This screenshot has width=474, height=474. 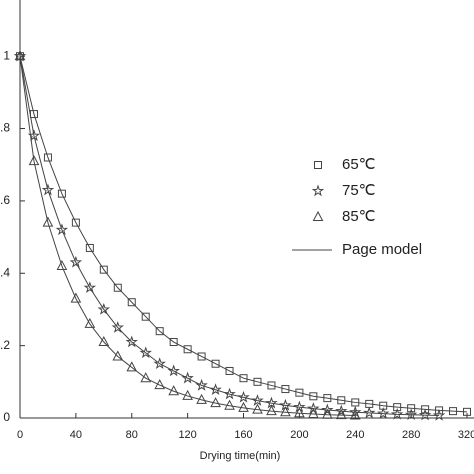 What do you see at coordinates (411, 435) in the screenshot?
I see `x-tick-label: 280` at bounding box center [411, 435].